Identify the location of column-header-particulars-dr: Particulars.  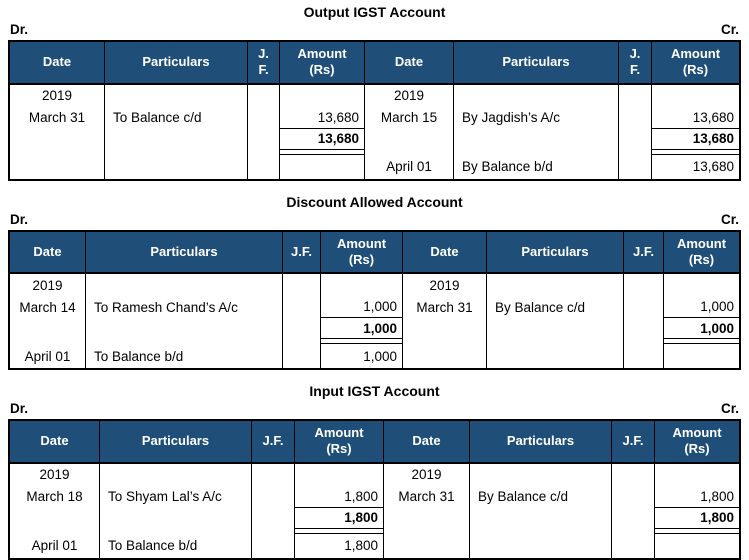
(176, 441).